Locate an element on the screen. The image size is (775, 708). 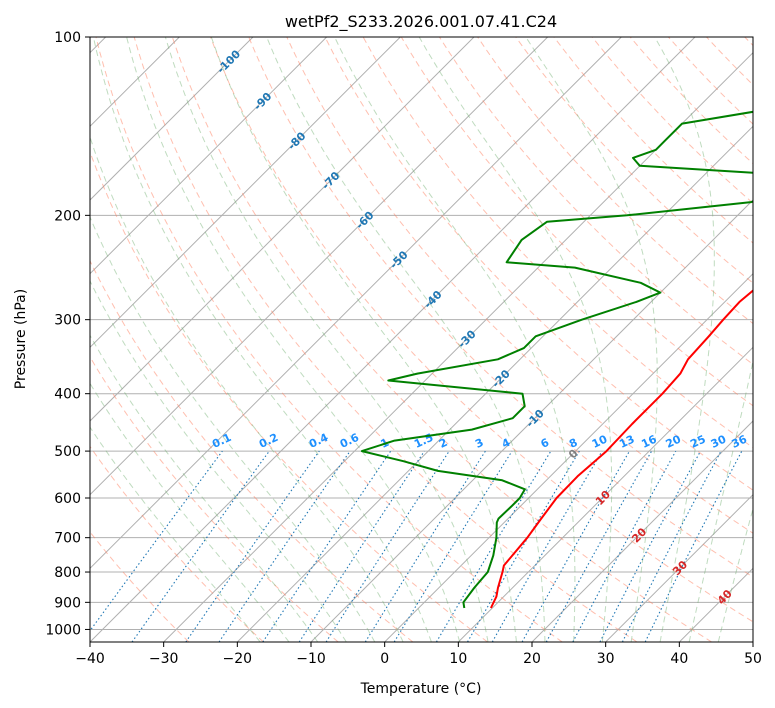
mixing-ratio-label: 0.2 is located at coordinates (268, 441).